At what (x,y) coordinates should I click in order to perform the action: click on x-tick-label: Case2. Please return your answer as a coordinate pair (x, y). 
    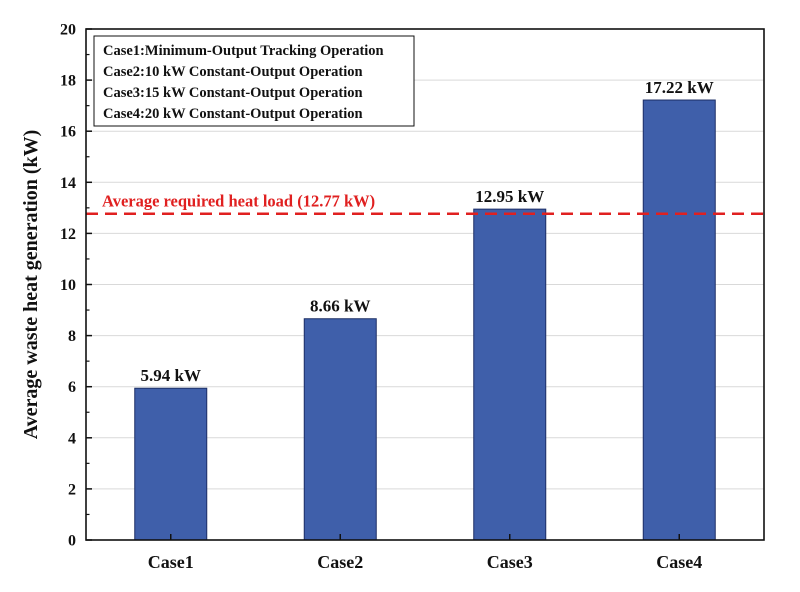
    Looking at the image, I should click on (340, 562).